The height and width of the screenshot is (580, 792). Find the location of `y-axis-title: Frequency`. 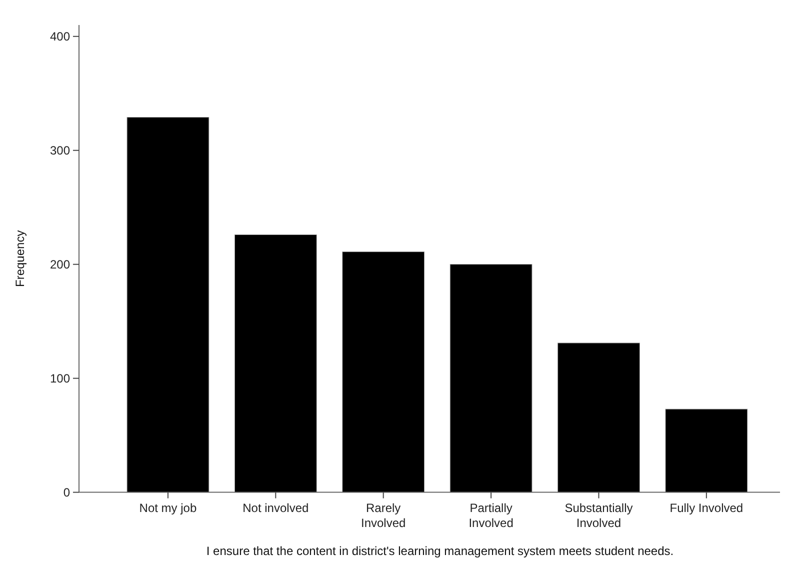

y-axis-title: Frequency is located at coordinates (20, 258).